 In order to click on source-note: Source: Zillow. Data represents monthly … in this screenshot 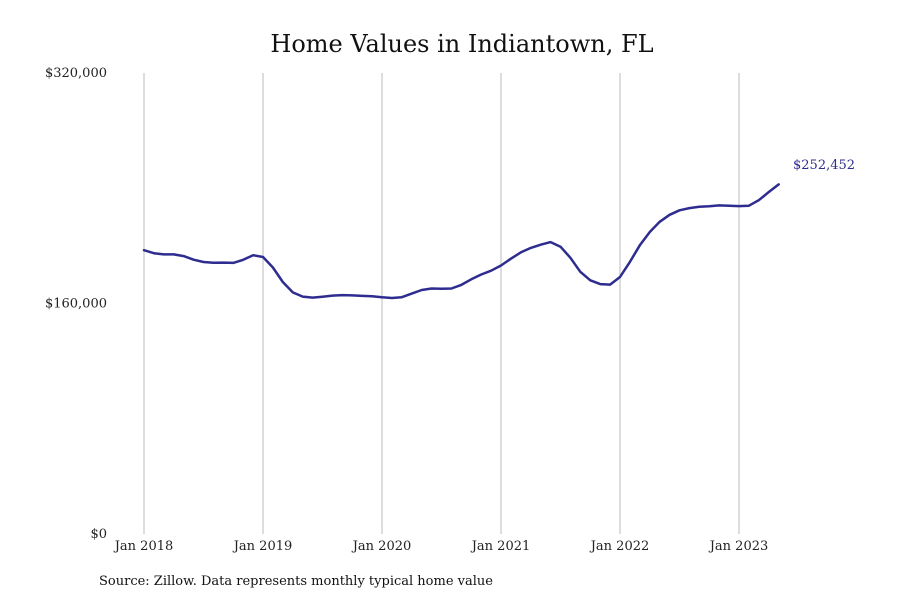, I will do `click(296, 581)`.